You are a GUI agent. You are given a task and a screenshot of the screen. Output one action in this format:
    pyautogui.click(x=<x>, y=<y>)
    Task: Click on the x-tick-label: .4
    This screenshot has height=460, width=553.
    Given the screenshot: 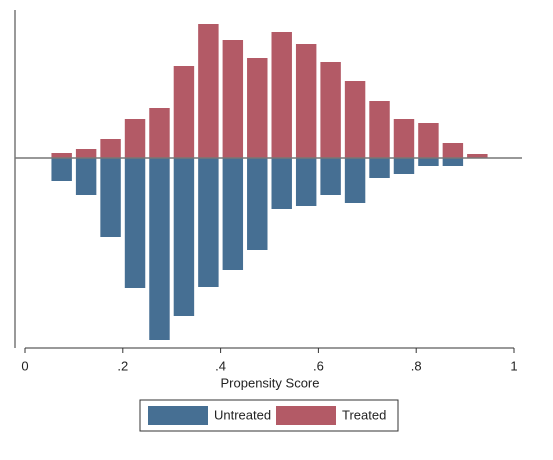 What is the action you would take?
    pyautogui.click(x=220, y=365)
    